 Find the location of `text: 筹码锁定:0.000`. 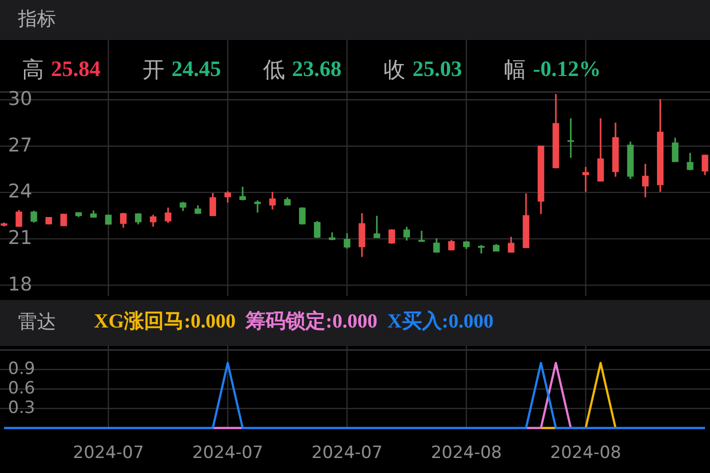

text: 筹码锁定:0.000 is located at coordinates (311, 321).